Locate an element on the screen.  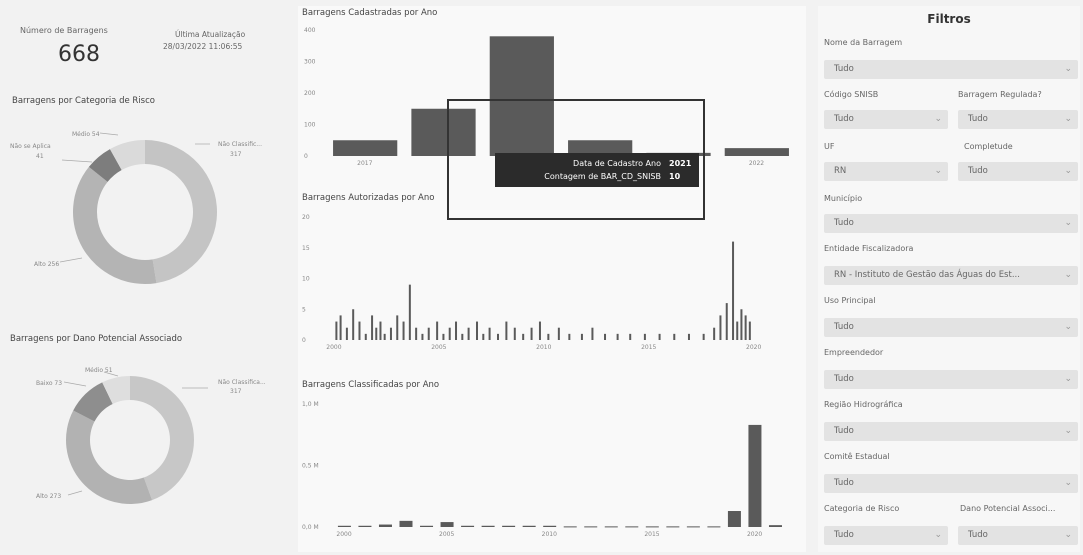
chart3-xtick: 2005 is located at coordinates (446, 534).